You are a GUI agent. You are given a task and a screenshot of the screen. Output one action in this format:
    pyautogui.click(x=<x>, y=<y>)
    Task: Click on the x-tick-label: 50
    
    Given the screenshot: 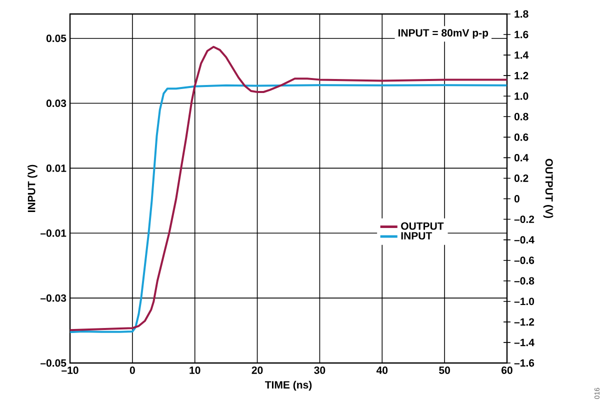 What is the action you would take?
    pyautogui.click(x=444, y=370)
    